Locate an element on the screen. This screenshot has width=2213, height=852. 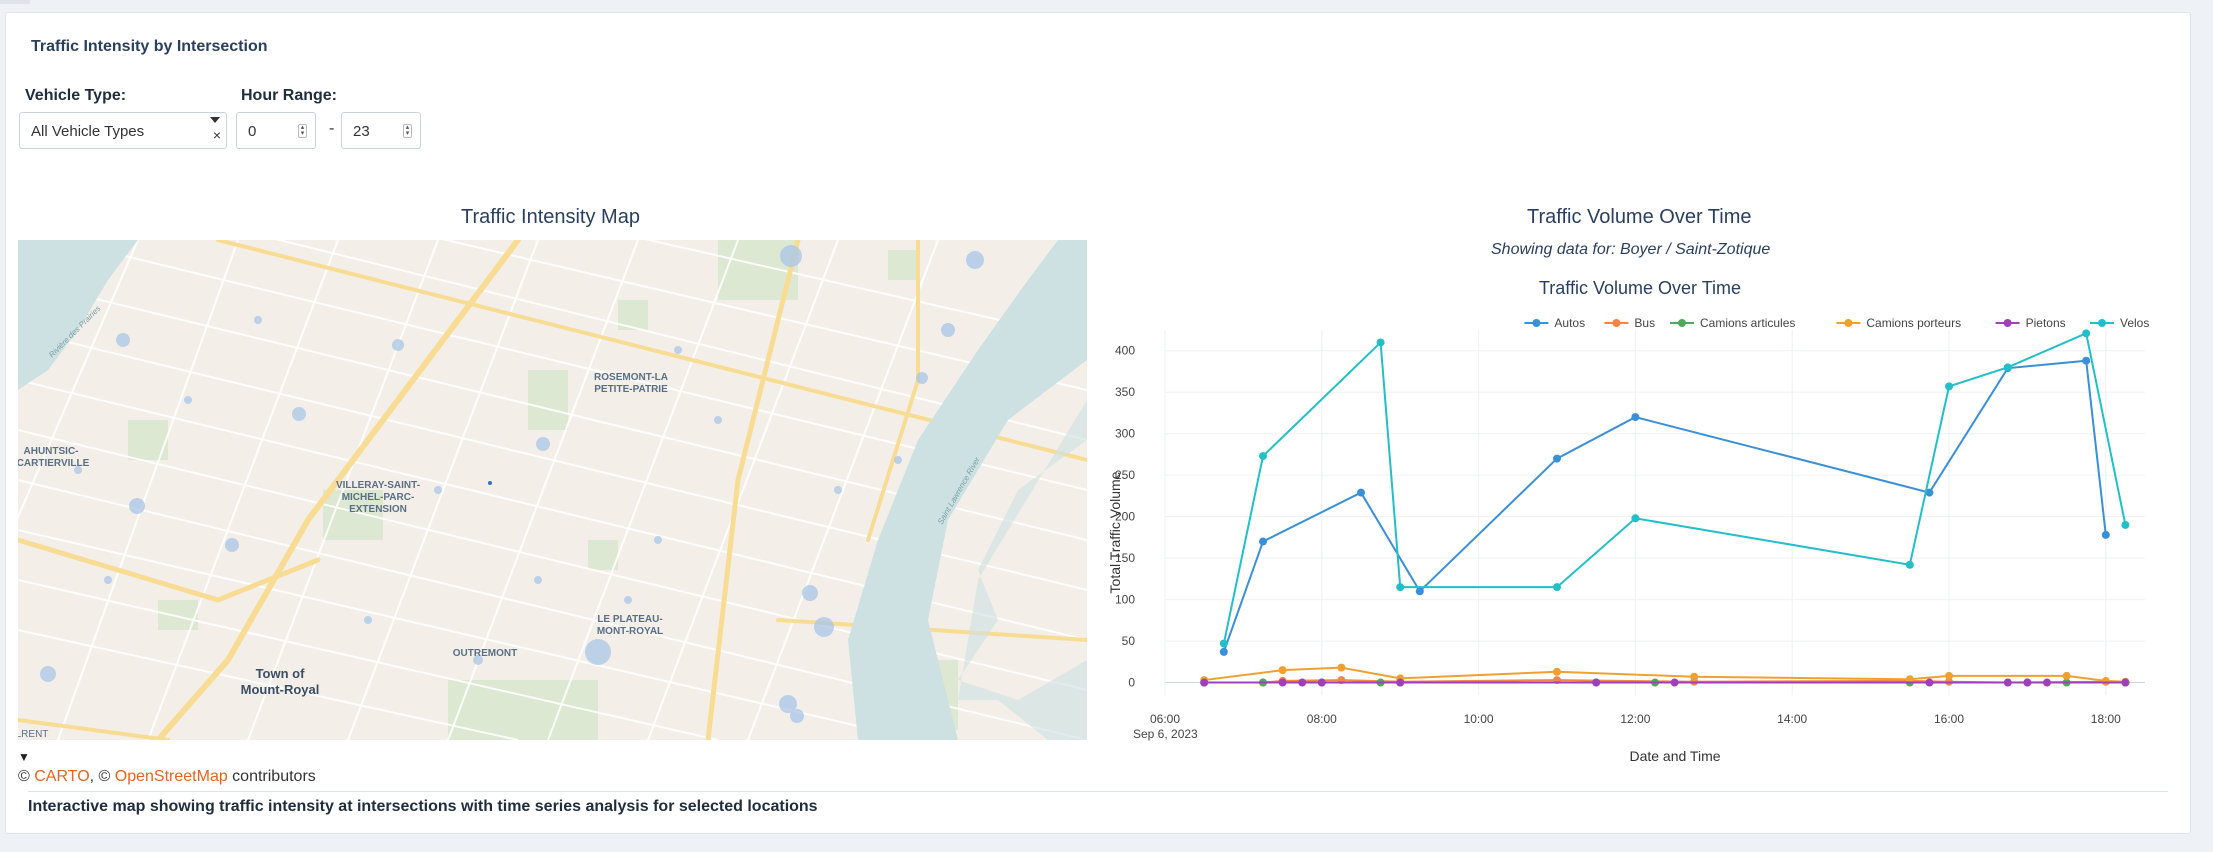
y-axis-label: Total Traffic Volume is located at coordinates (1115, 532).